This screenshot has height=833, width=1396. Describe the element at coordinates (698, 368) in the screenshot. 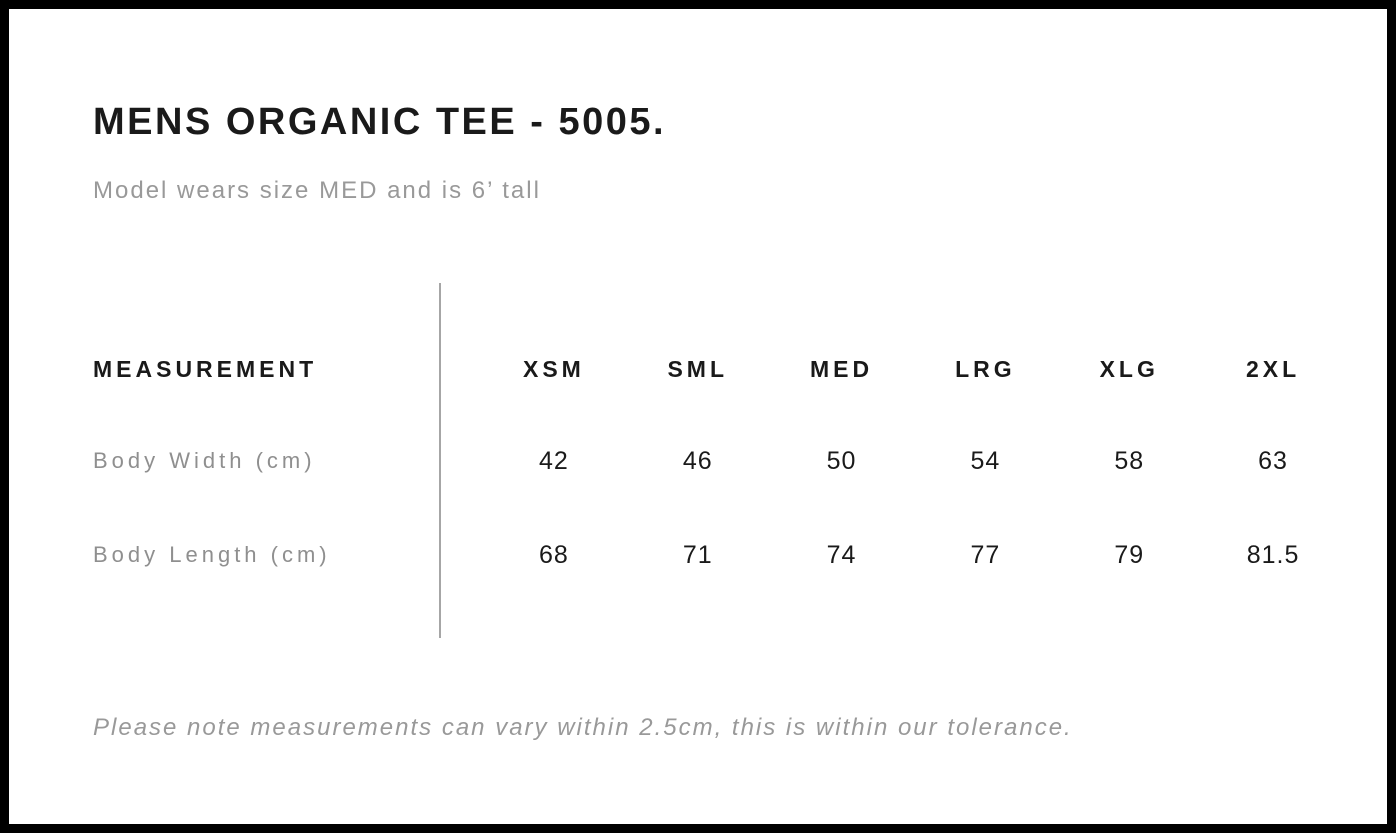

I see `size-column-header-sml: SML` at that location.